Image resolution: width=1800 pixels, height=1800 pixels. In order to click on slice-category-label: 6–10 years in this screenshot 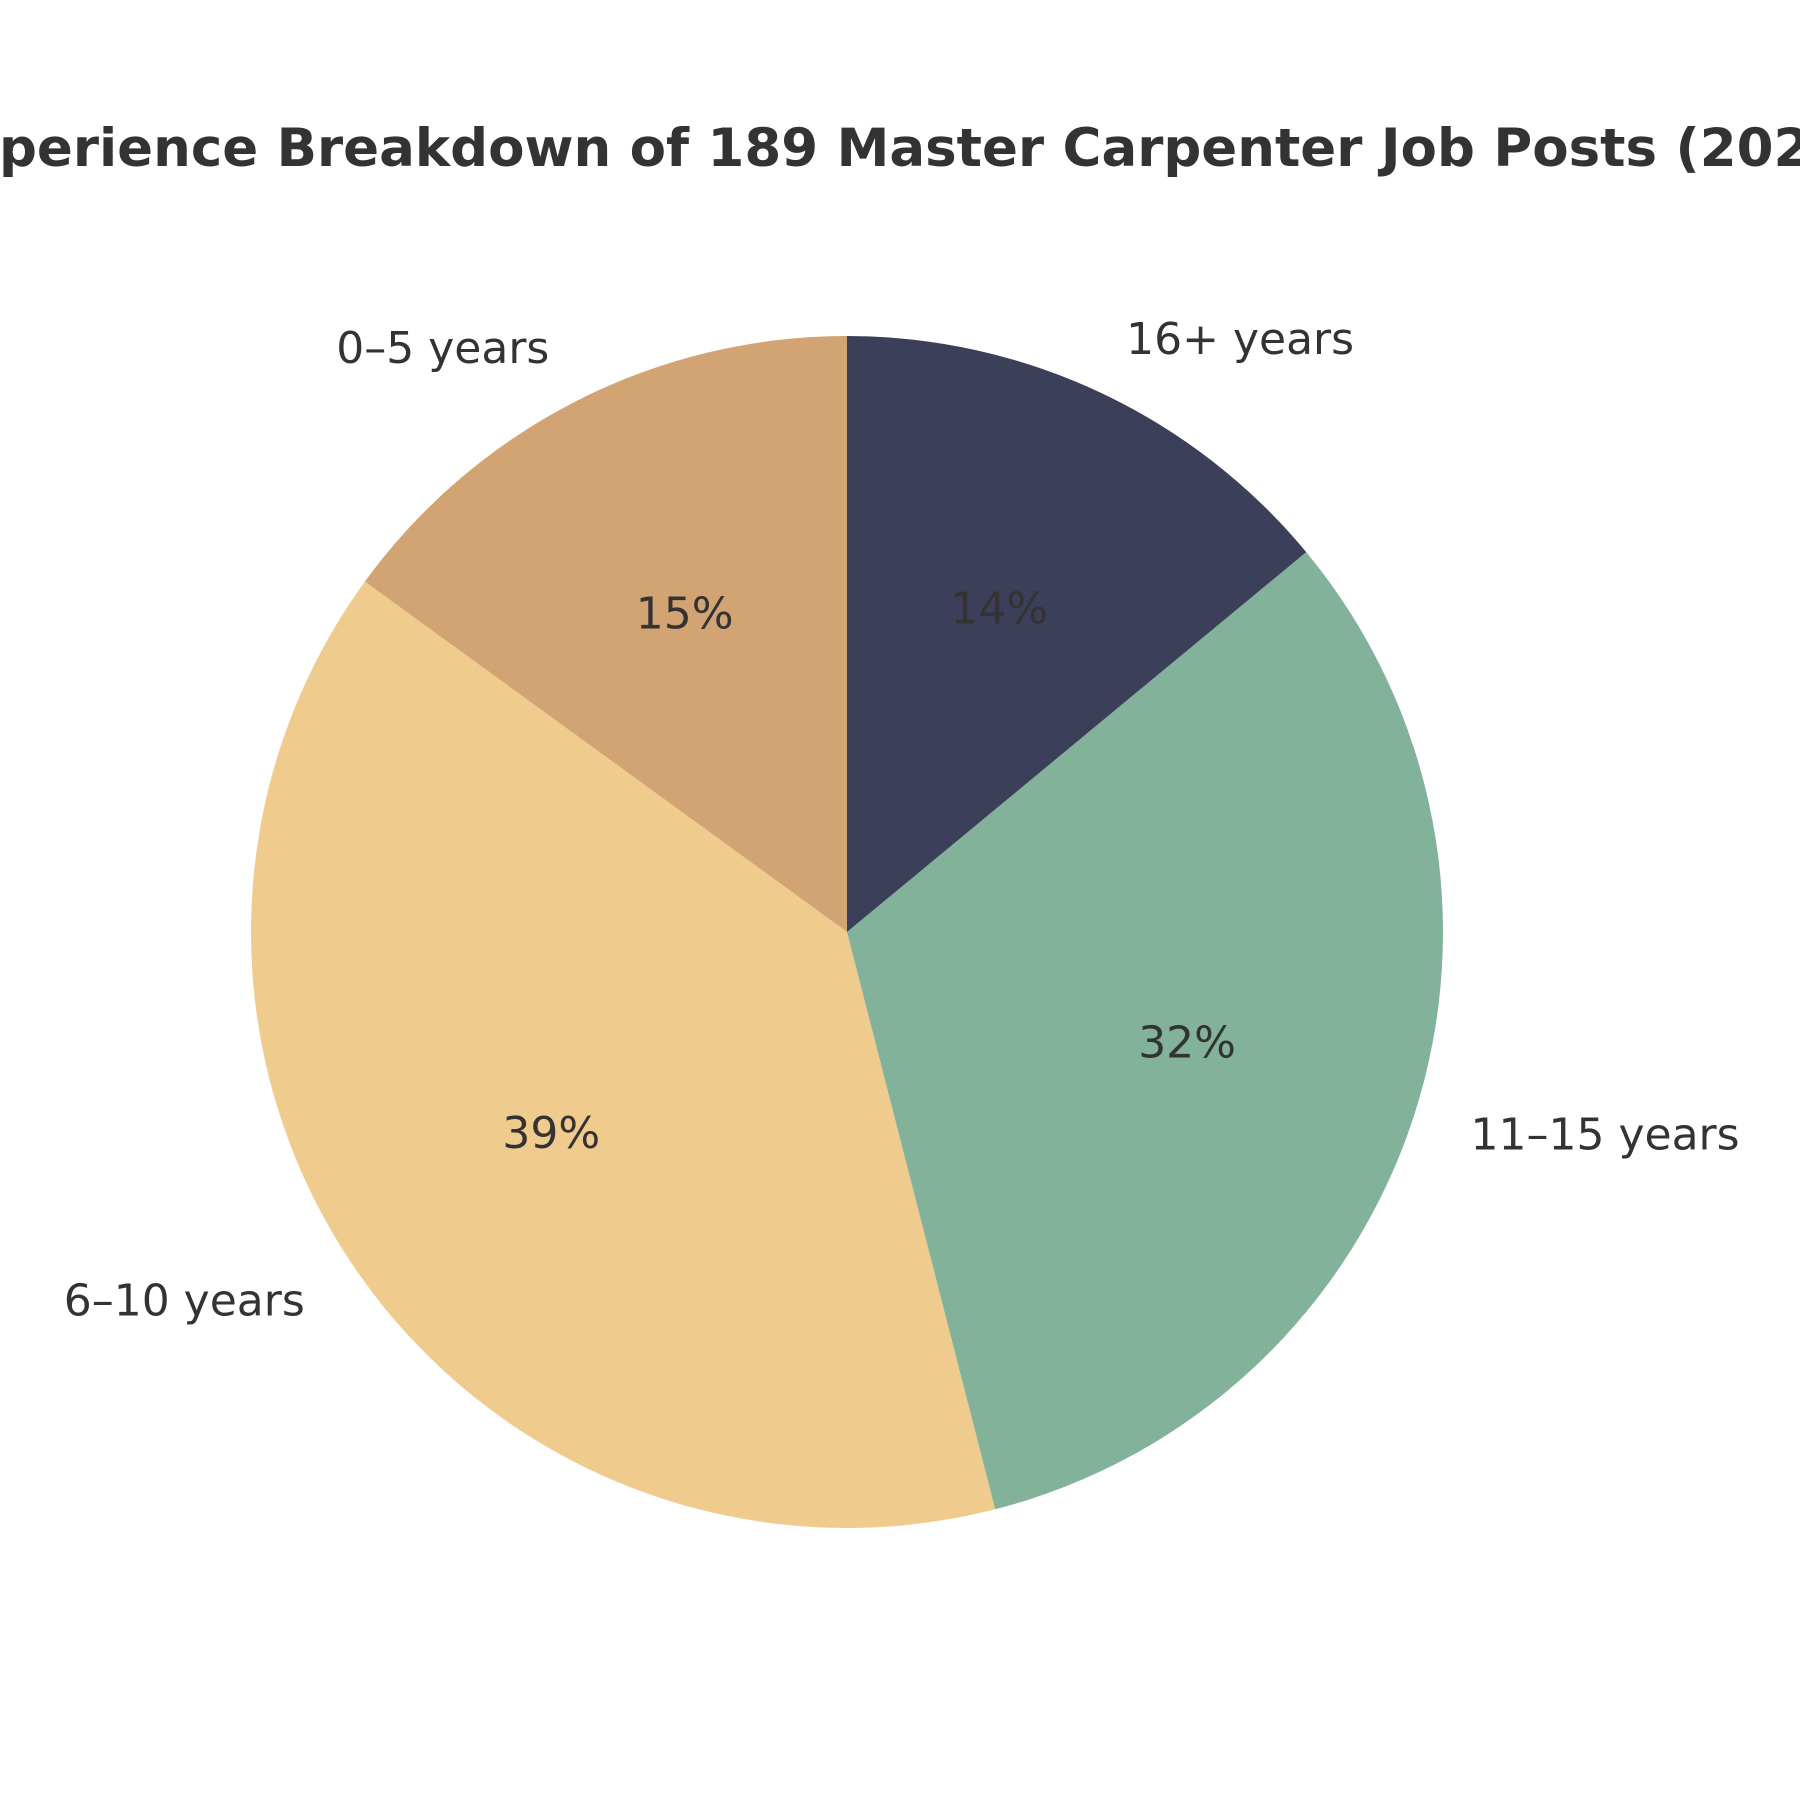, I will do `click(184, 1301)`.